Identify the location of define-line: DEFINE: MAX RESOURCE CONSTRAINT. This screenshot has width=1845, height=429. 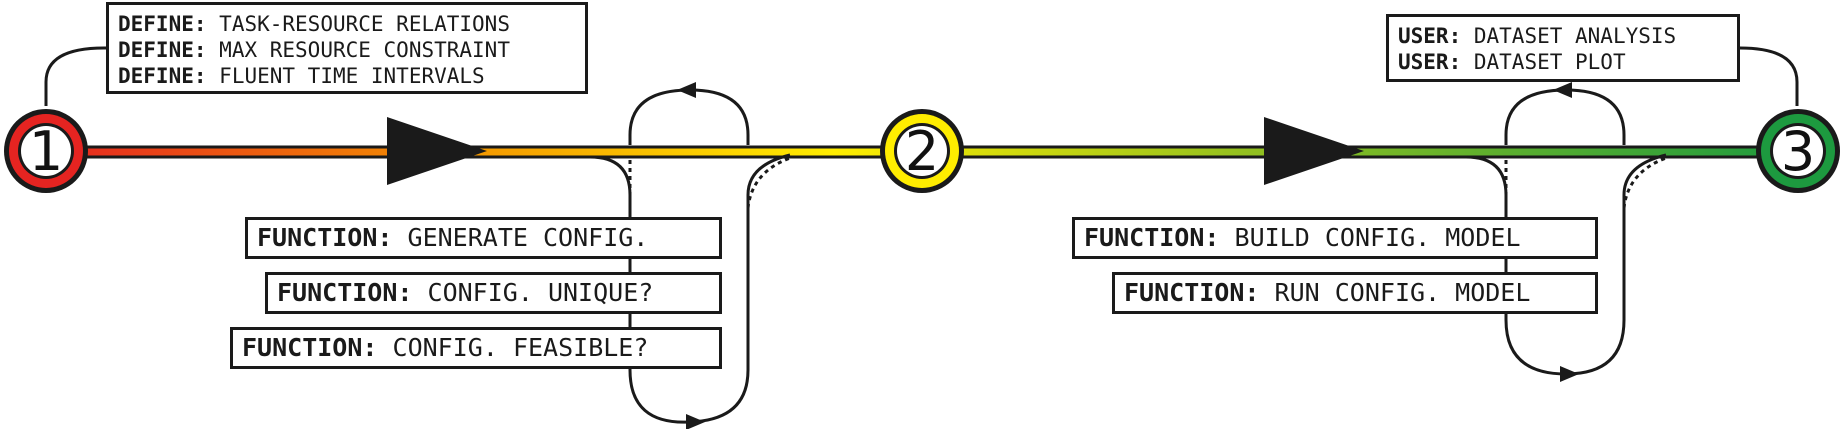
(347, 50).